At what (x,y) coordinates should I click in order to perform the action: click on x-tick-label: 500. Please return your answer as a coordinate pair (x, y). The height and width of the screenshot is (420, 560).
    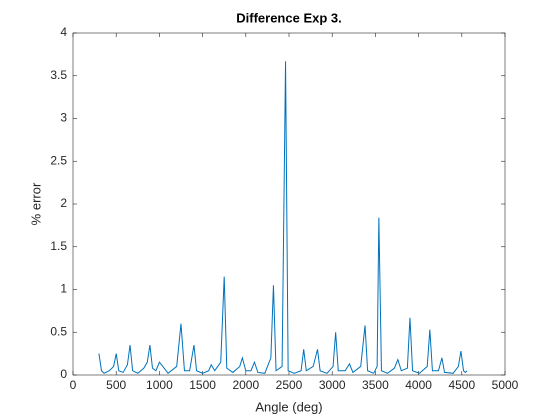
    Looking at the image, I should click on (116, 385).